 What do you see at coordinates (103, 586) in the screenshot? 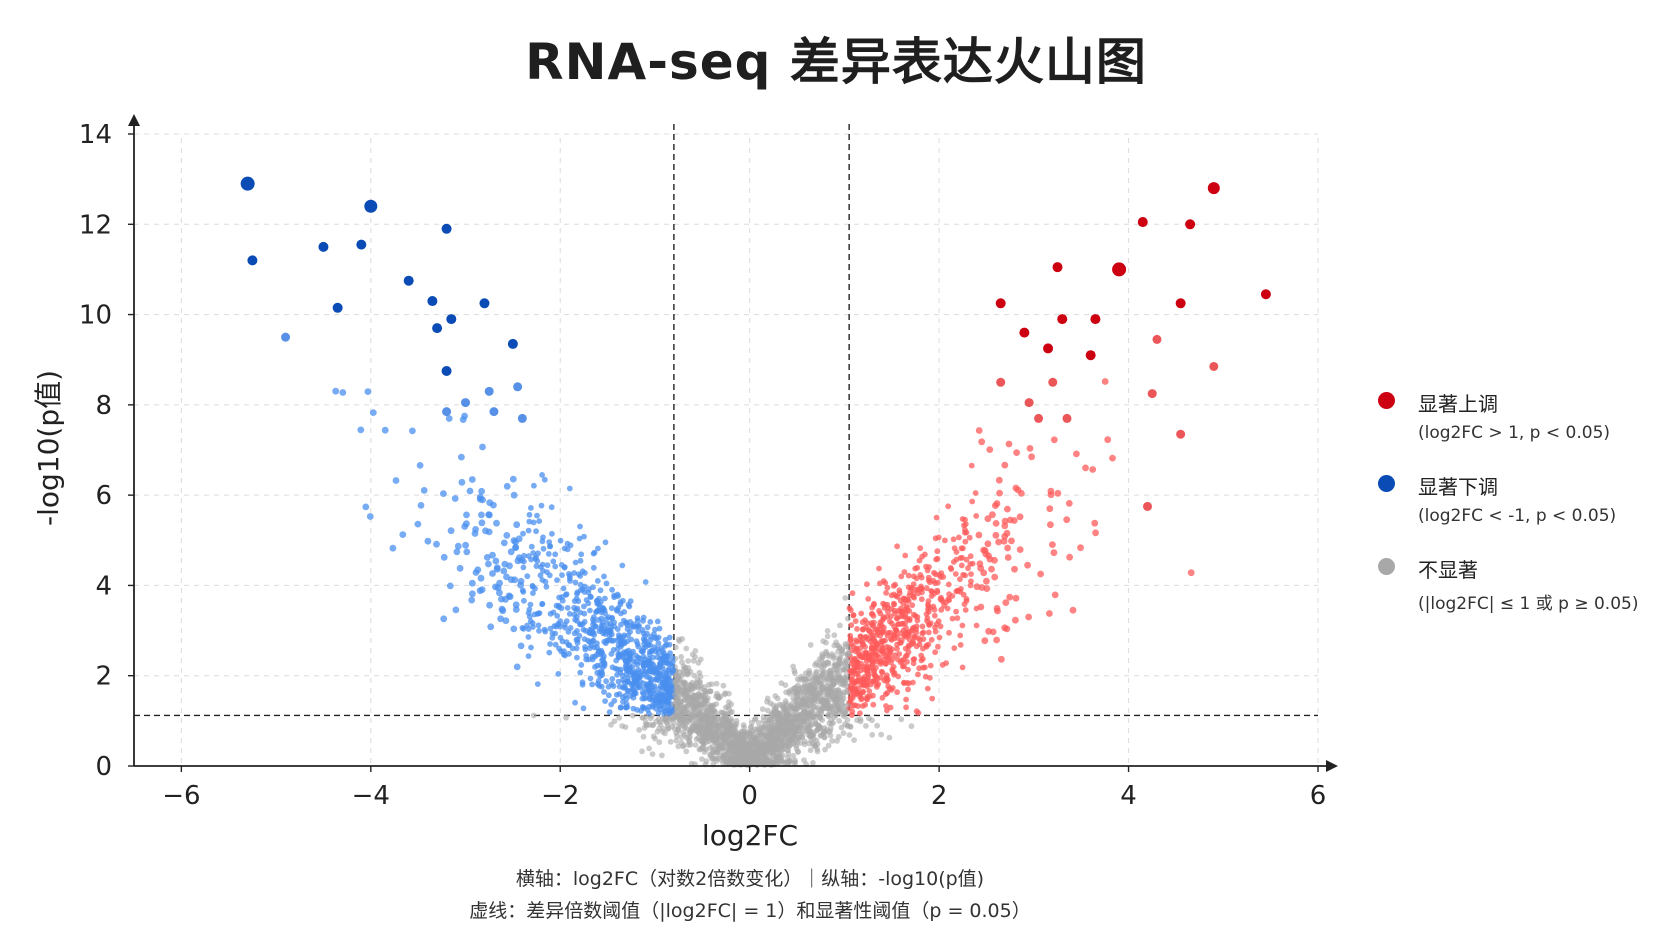
I see `y-tick-label: 4` at bounding box center [103, 586].